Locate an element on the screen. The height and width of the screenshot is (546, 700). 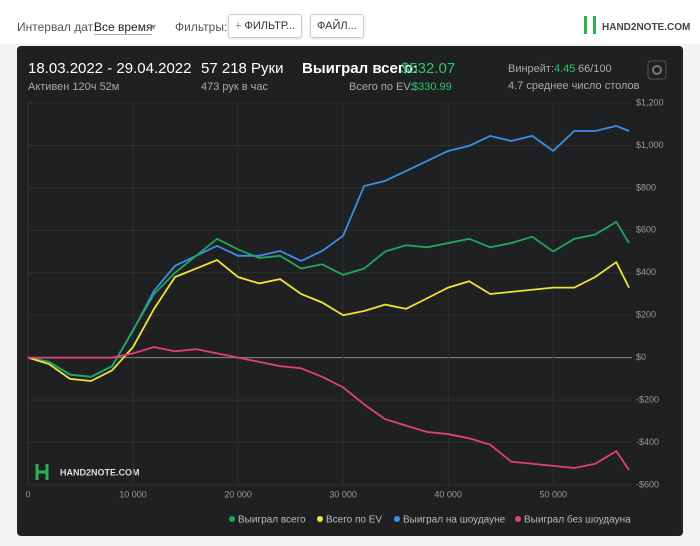
dropdown-arrow: ▼ is located at coordinates (153, 27).